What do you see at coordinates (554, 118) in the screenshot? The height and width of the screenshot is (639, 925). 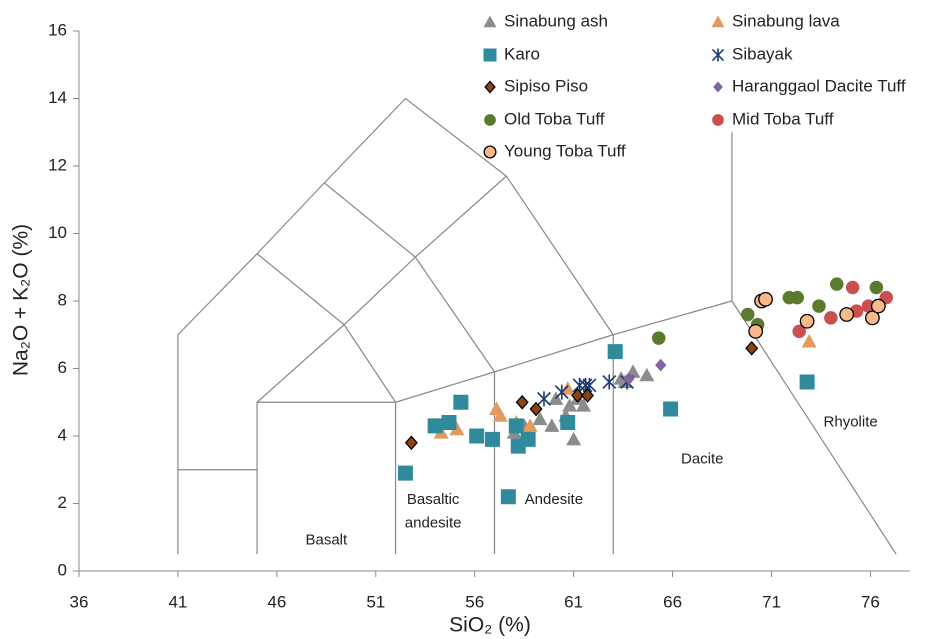 I see `legend-label: Old Toba Tuff` at bounding box center [554, 118].